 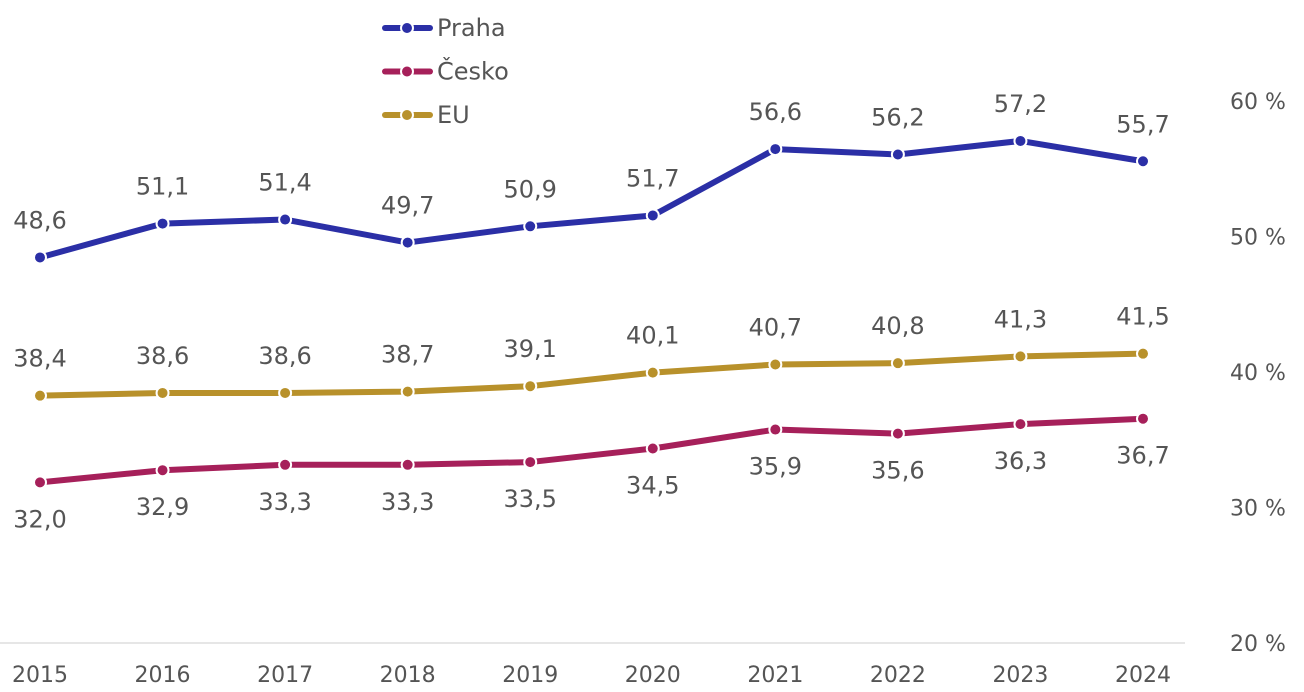 What do you see at coordinates (1020, 675) in the screenshot?
I see `x-tick-label: 2023` at bounding box center [1020, 675].